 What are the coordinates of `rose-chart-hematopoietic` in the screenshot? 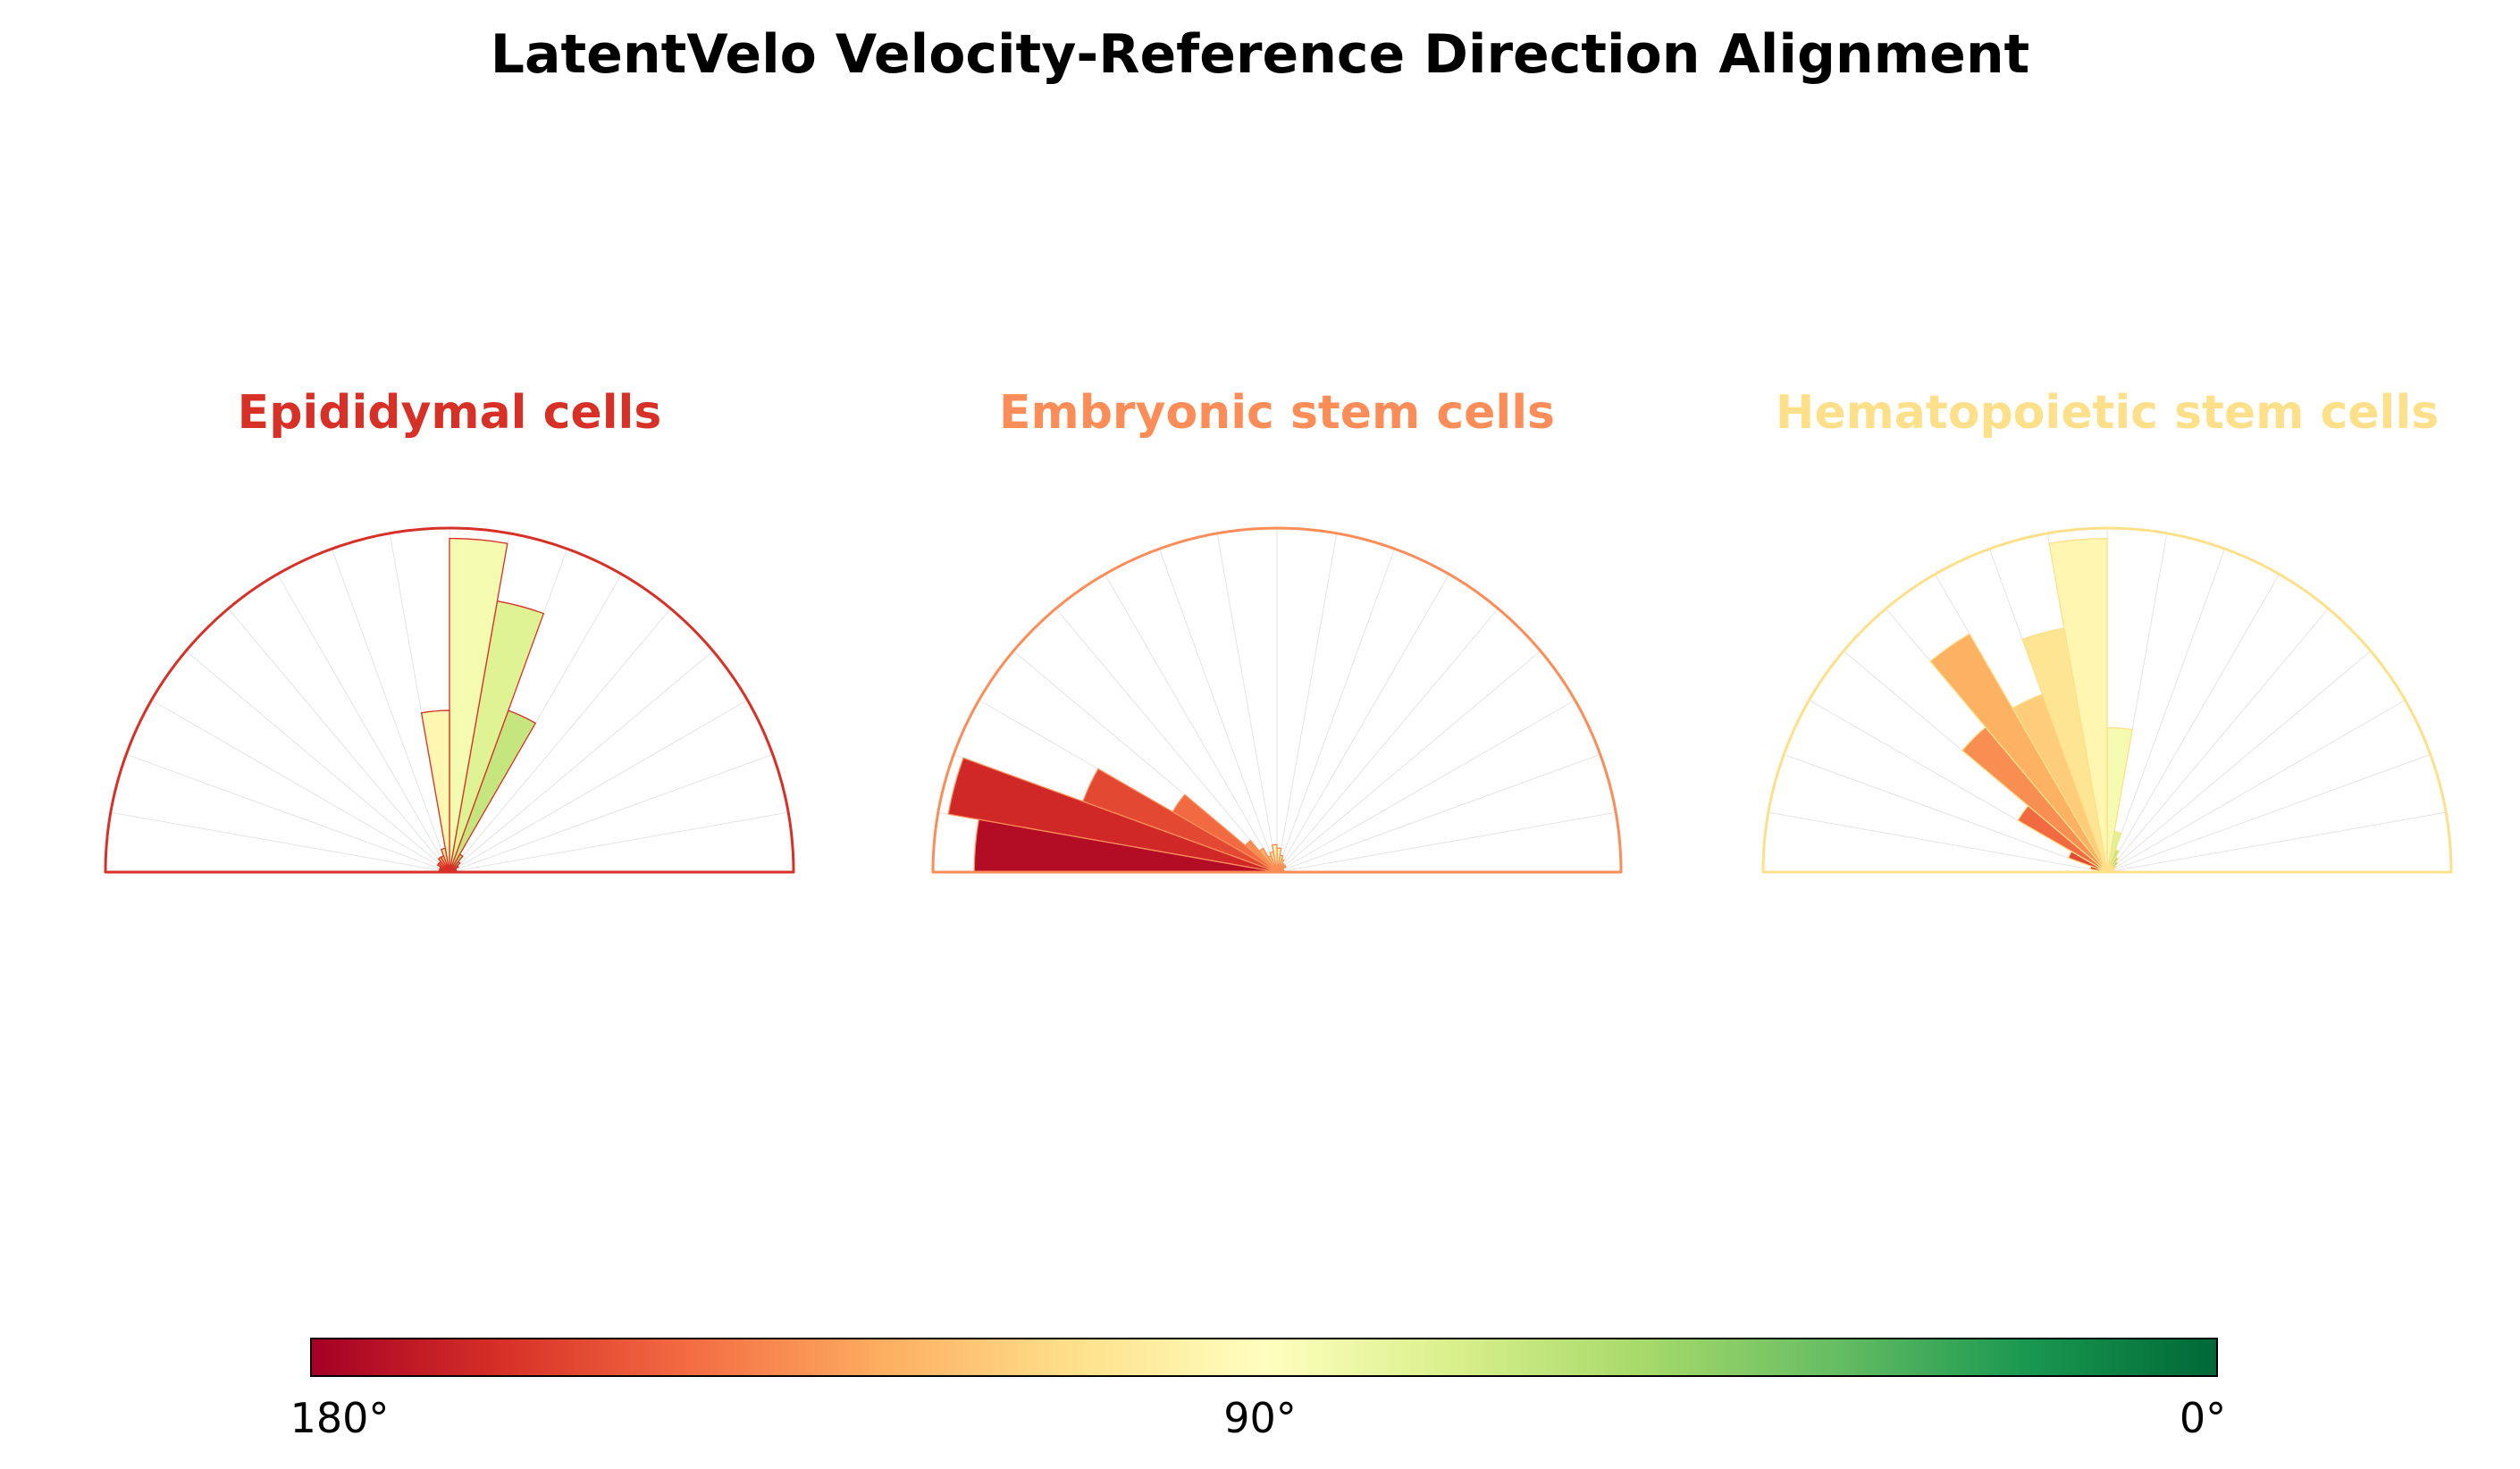 It's located at (2107, 700).